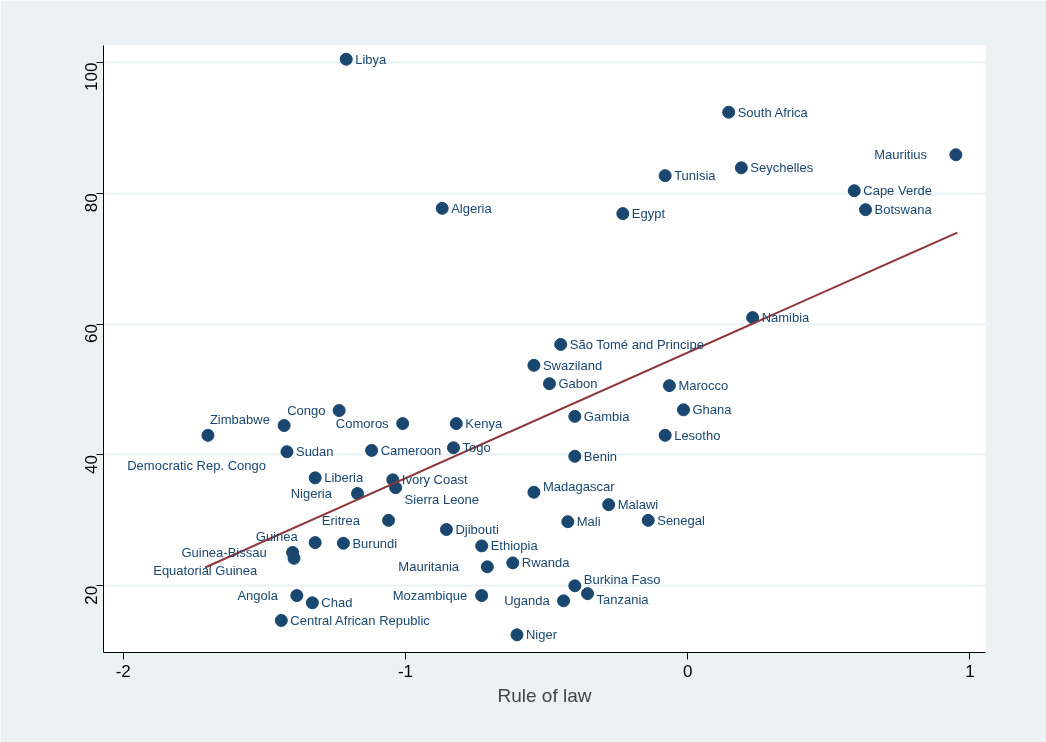 The image size is (1046, 742). I want to click on x-tick-label: -1, so click(405, 671).